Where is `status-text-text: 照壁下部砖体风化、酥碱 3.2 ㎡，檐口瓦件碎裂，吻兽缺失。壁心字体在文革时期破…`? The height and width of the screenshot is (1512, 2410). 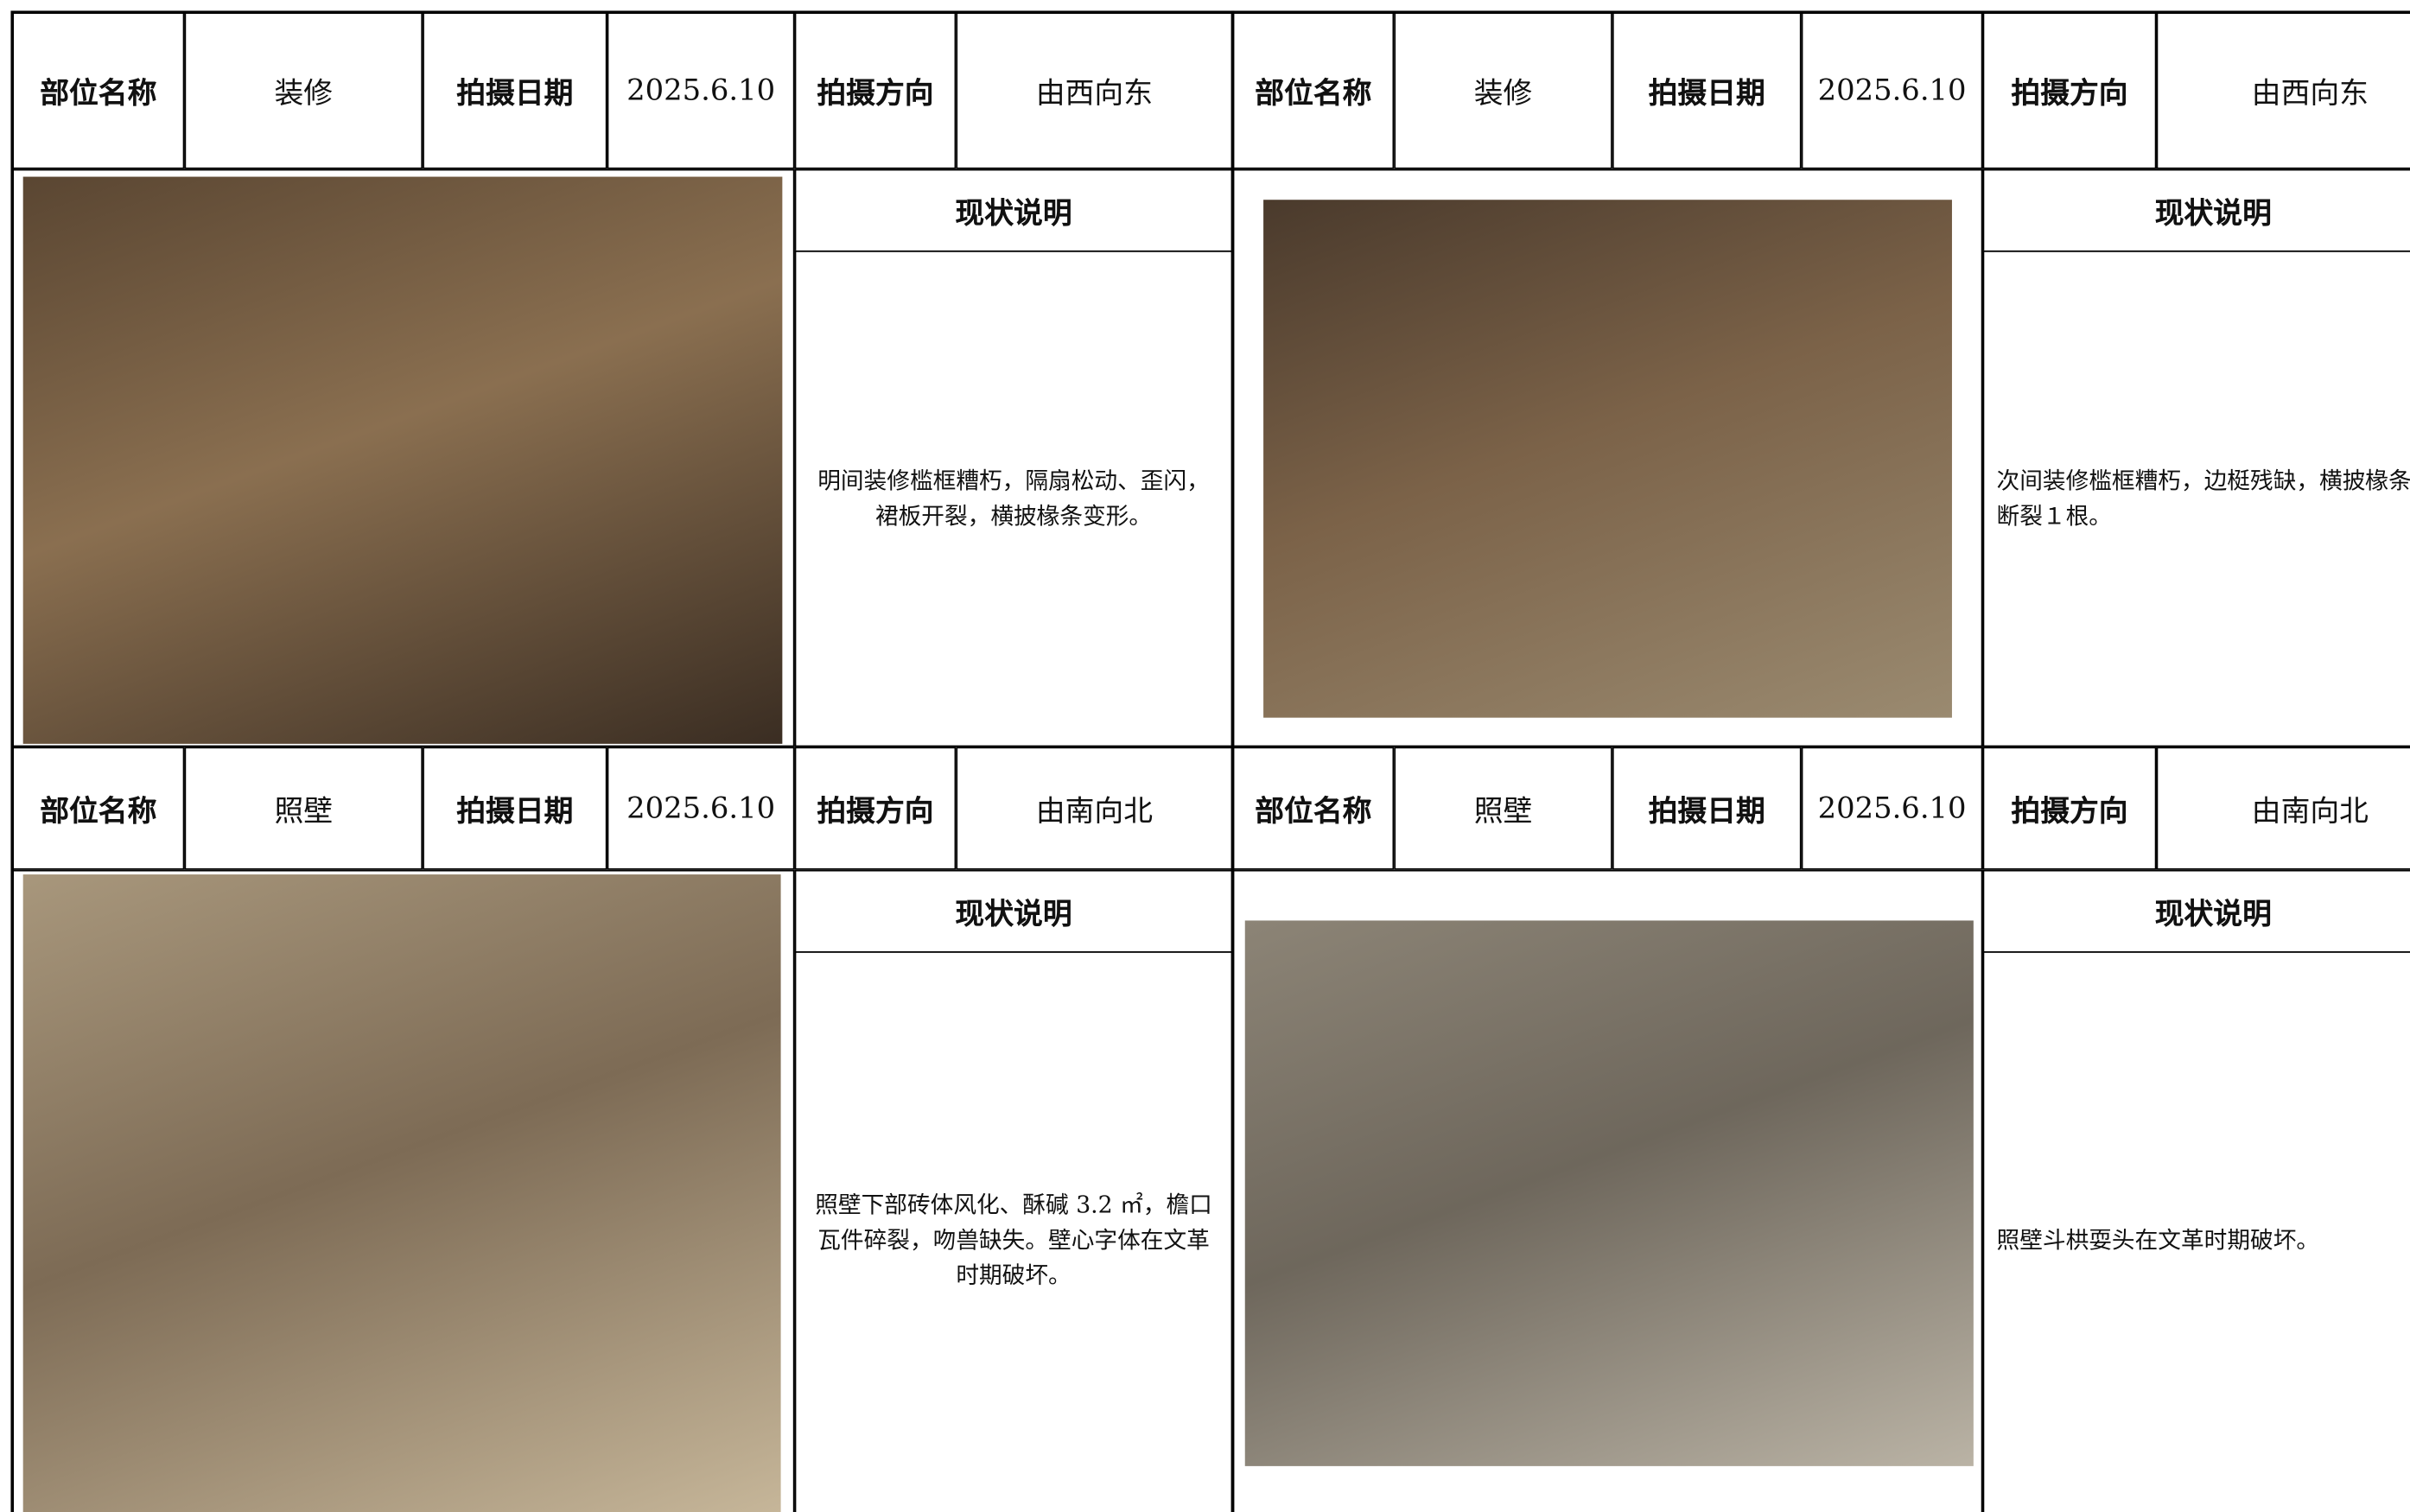 status-text-text: 照壁下部砖体风化、酥碱 3.2 ㎡，檐口瓦件碎裂，吻兽缺失。壁心字体在文革时期破… is located at coordinates (1013, 1240).